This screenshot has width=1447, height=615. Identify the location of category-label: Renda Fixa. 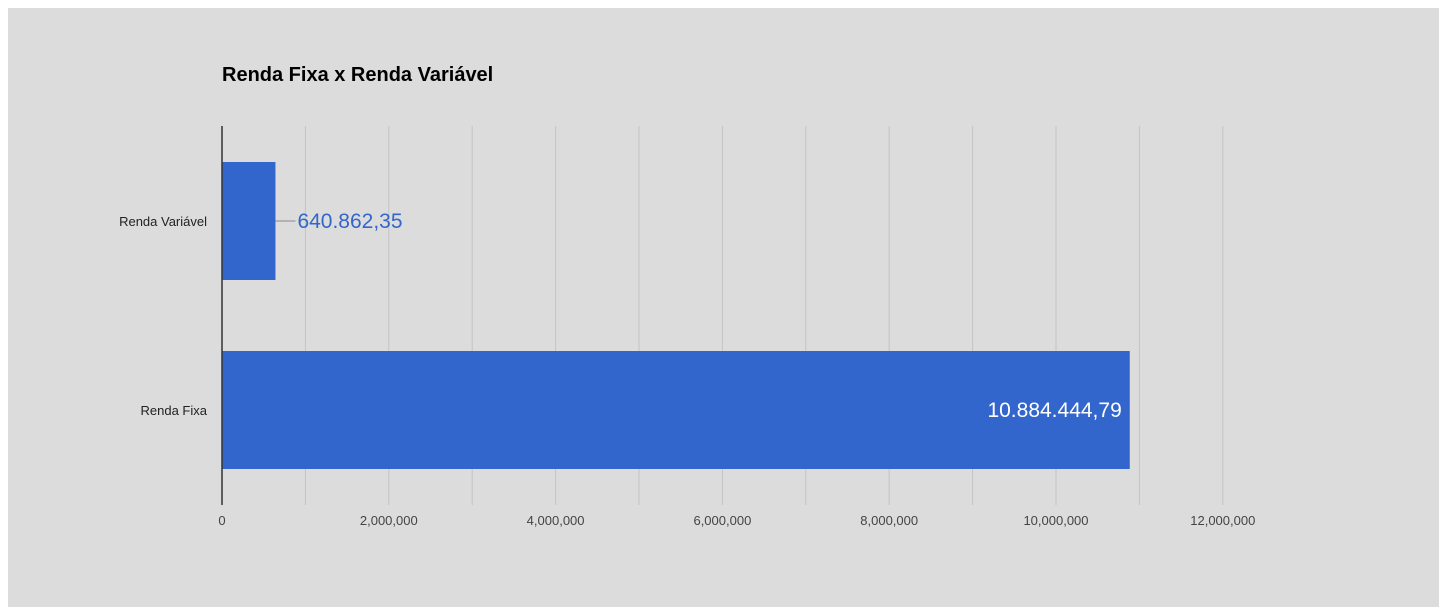
(174, 410).